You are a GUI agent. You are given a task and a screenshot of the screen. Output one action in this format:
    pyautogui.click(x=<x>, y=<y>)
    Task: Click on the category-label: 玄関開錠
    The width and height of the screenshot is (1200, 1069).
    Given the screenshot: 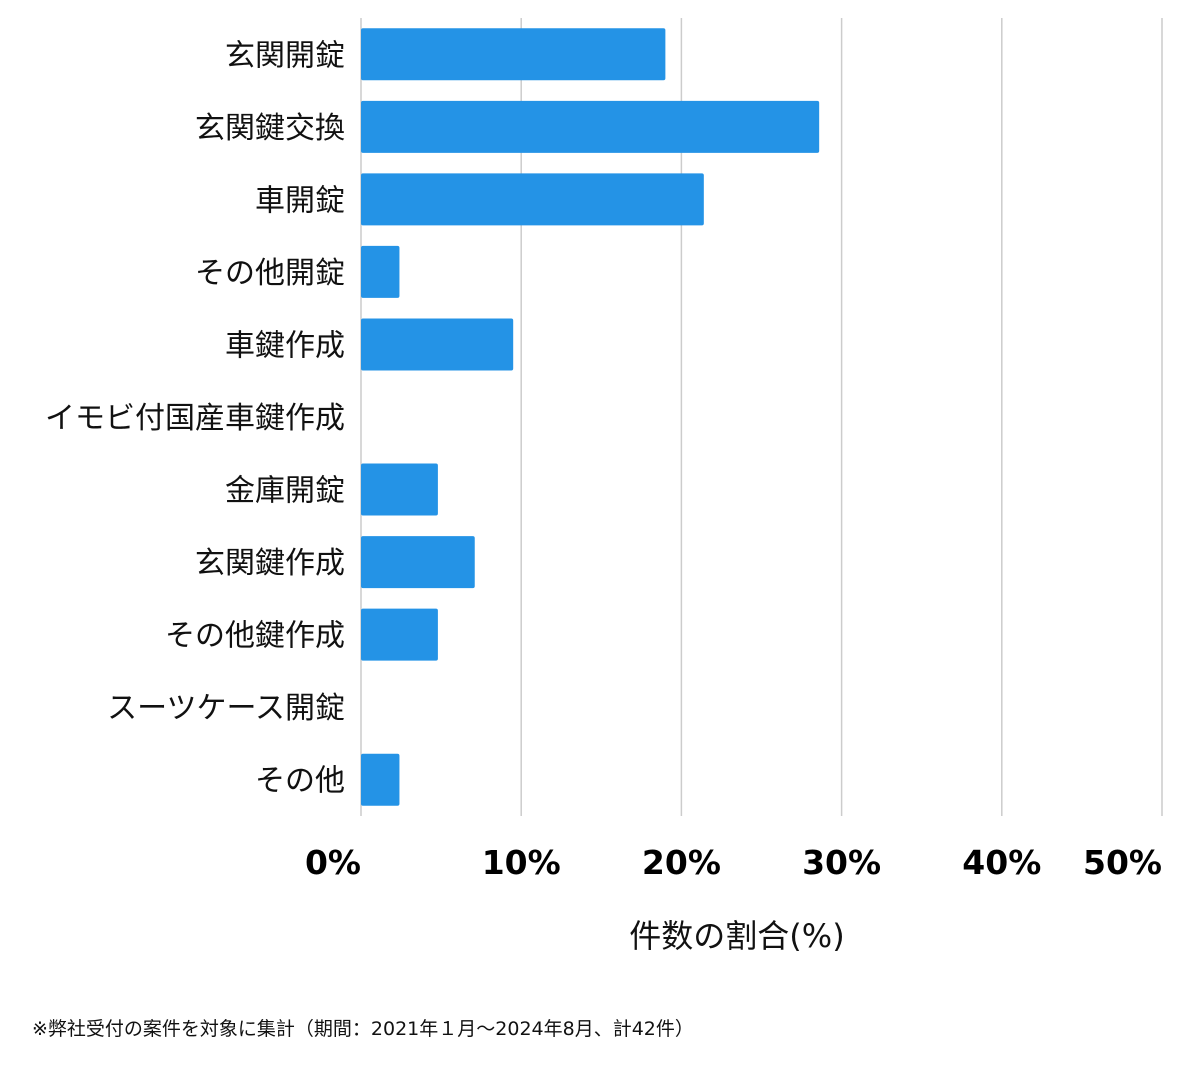 What is the action you would take?
    pyautogui.click(x=285, y=55)
    